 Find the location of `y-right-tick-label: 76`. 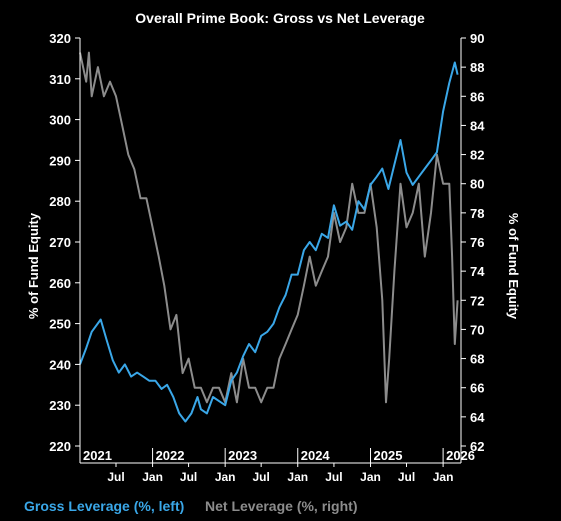

y-right-tick-label: 76 is located at coordinates (477, 242).